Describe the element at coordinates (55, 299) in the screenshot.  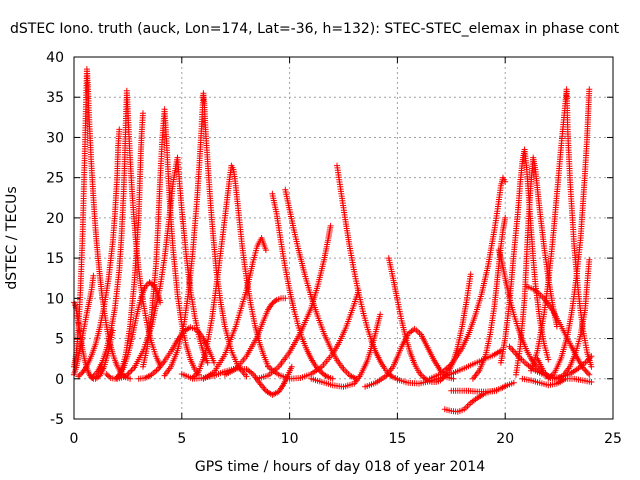
I see `y-tick-label: 10` at that location.